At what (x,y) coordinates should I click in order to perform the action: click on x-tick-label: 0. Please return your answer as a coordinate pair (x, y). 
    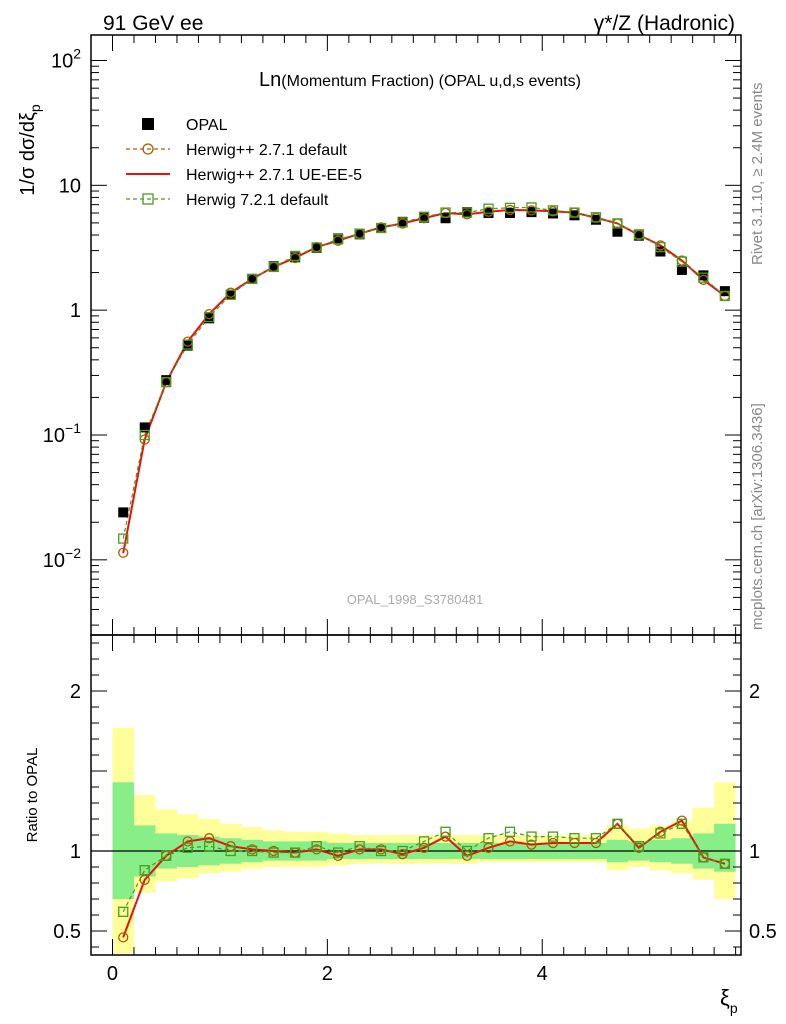
    Looking at the image, I should click on (112, 974).